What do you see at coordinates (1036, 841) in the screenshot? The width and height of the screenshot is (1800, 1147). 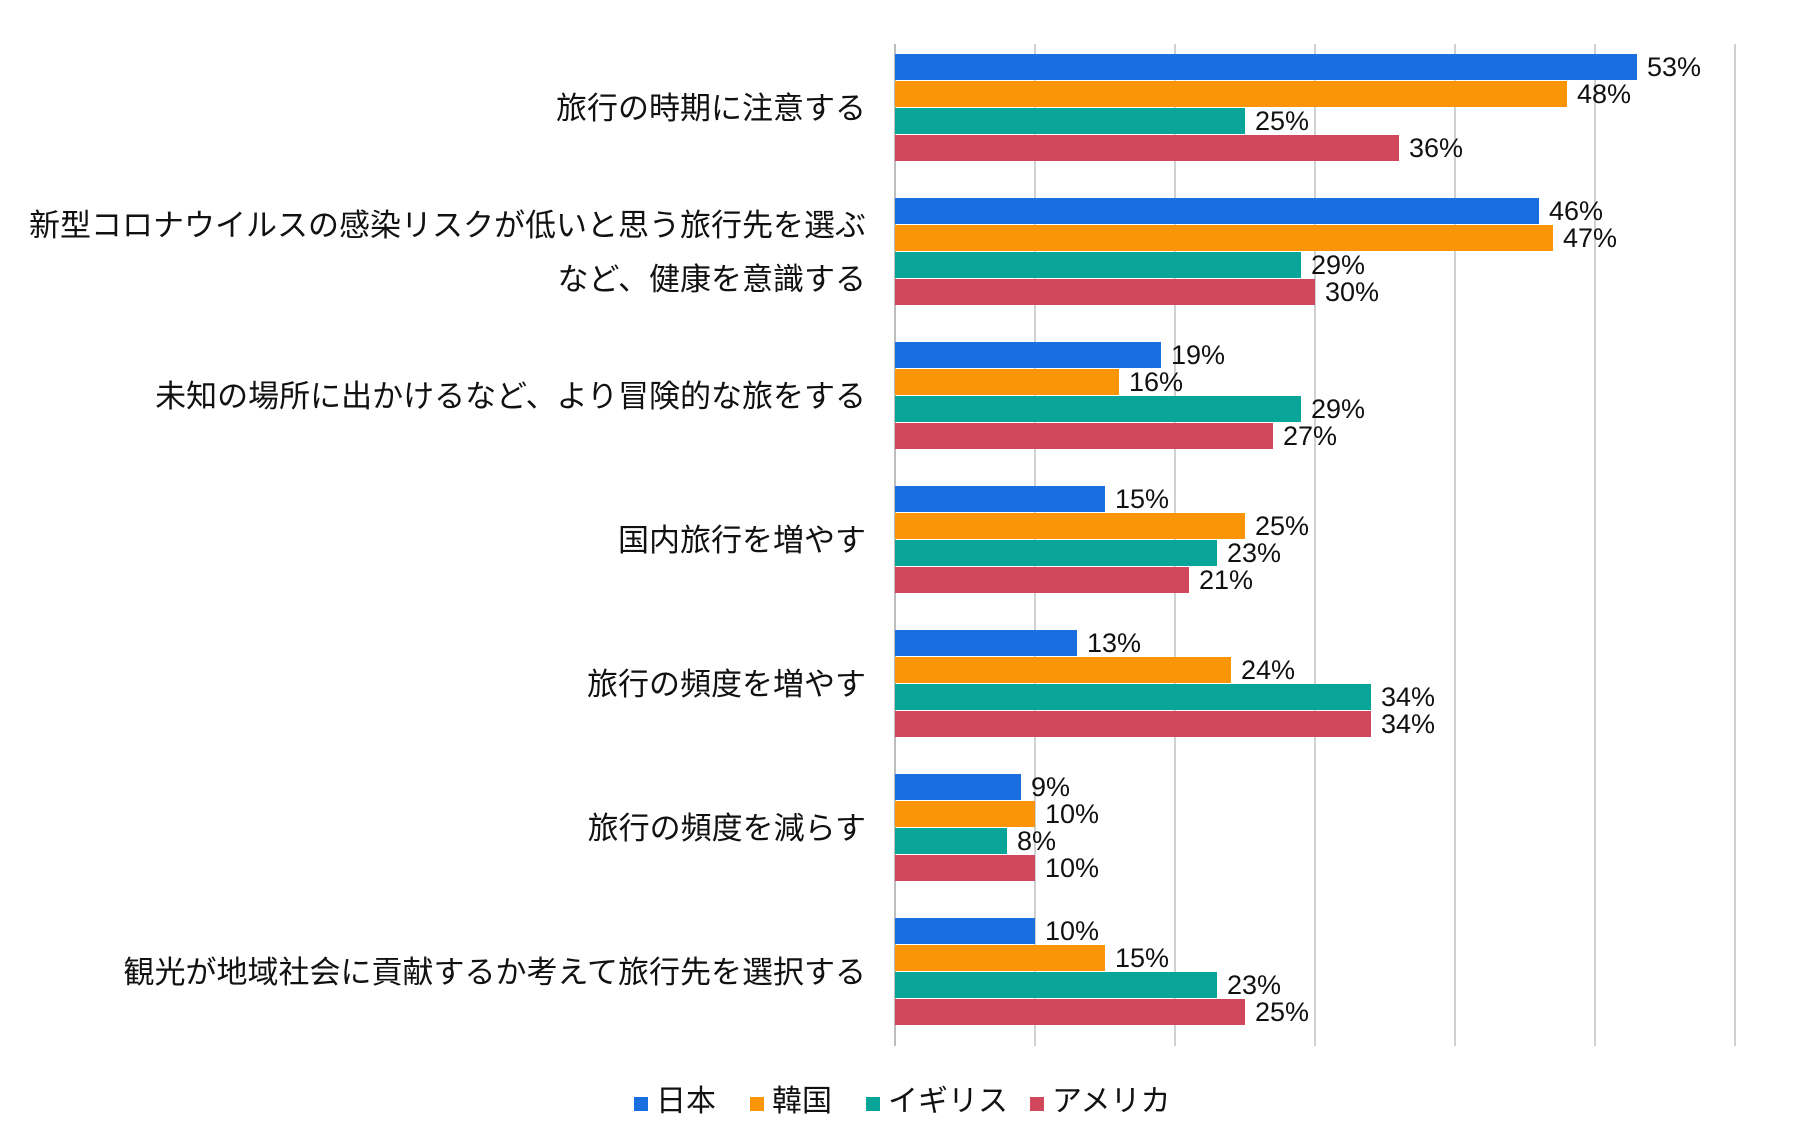 I see `data-label: 8%` at bounding box center [1036, 841].